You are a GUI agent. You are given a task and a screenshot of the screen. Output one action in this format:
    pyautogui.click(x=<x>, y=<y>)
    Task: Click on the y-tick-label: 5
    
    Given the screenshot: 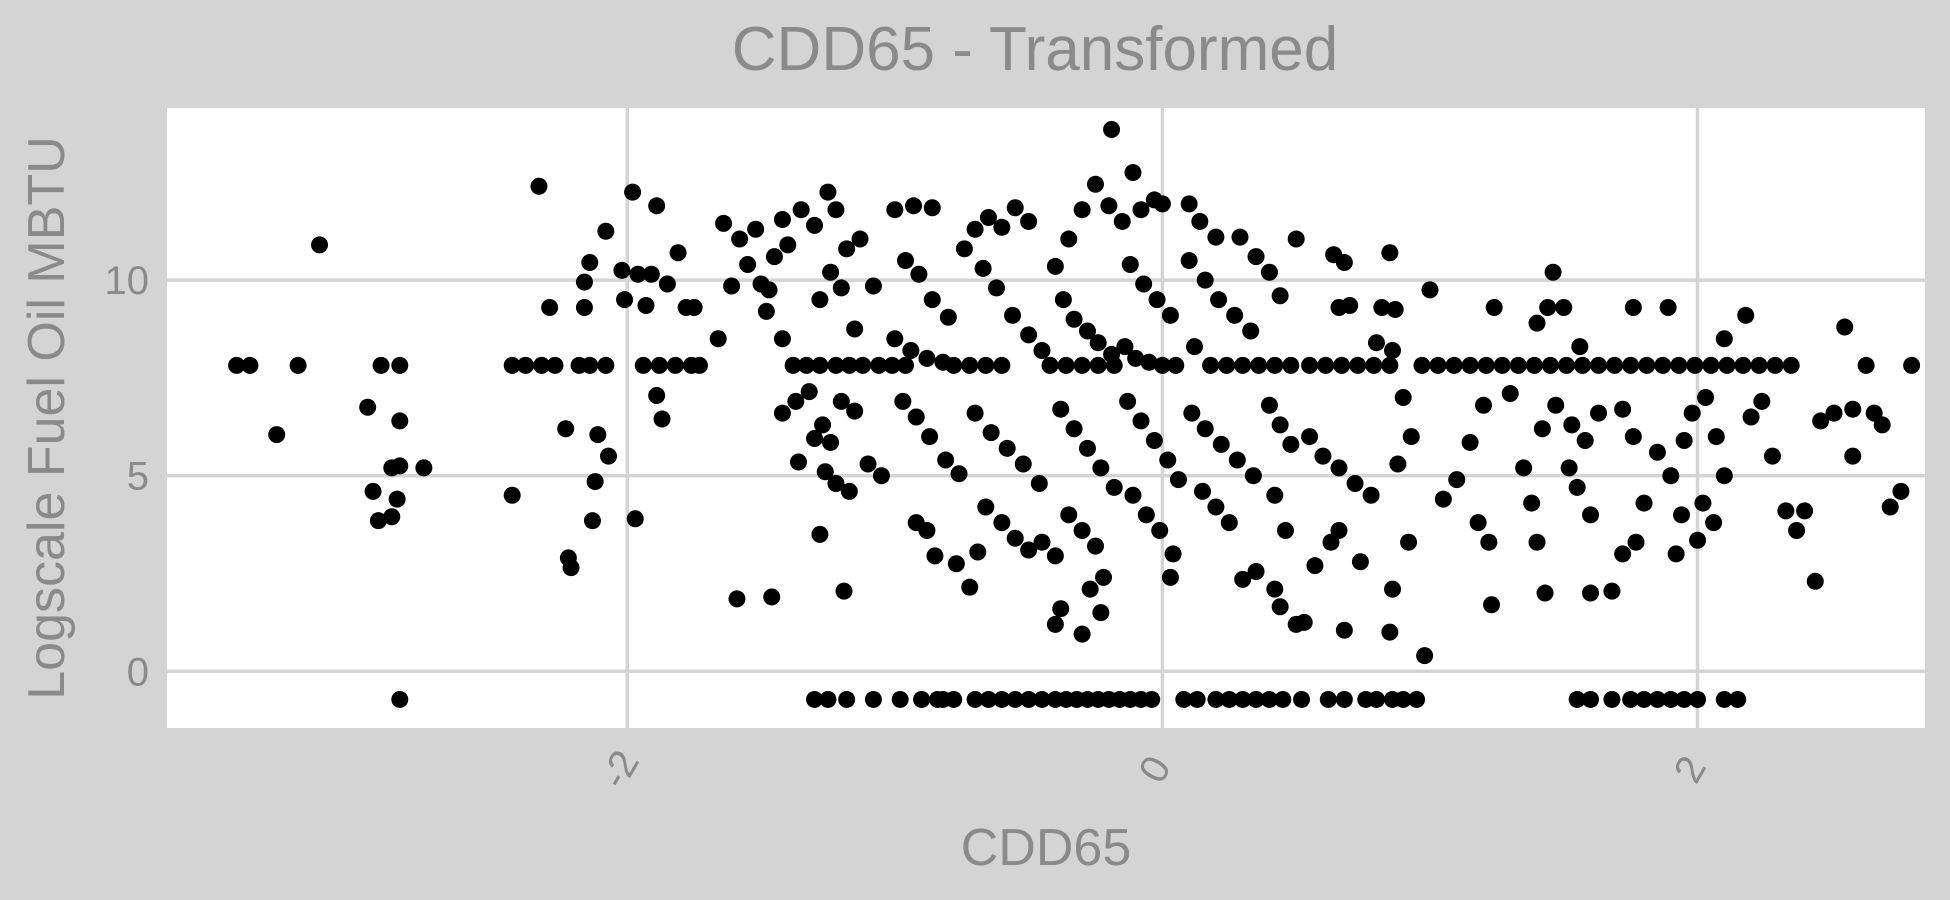 What is the action you would take?
    pyautogui.click(x=138, y=477)
    